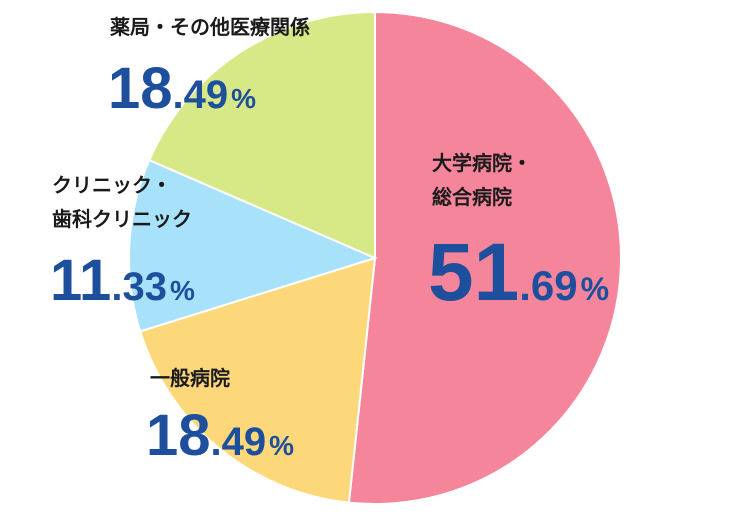 The width and height of the screenshot is (751, 520). Describe the element at coordinates (210, 27) in the screenshot. I see `slice-label: 薬局・その他医療関係` at that location.